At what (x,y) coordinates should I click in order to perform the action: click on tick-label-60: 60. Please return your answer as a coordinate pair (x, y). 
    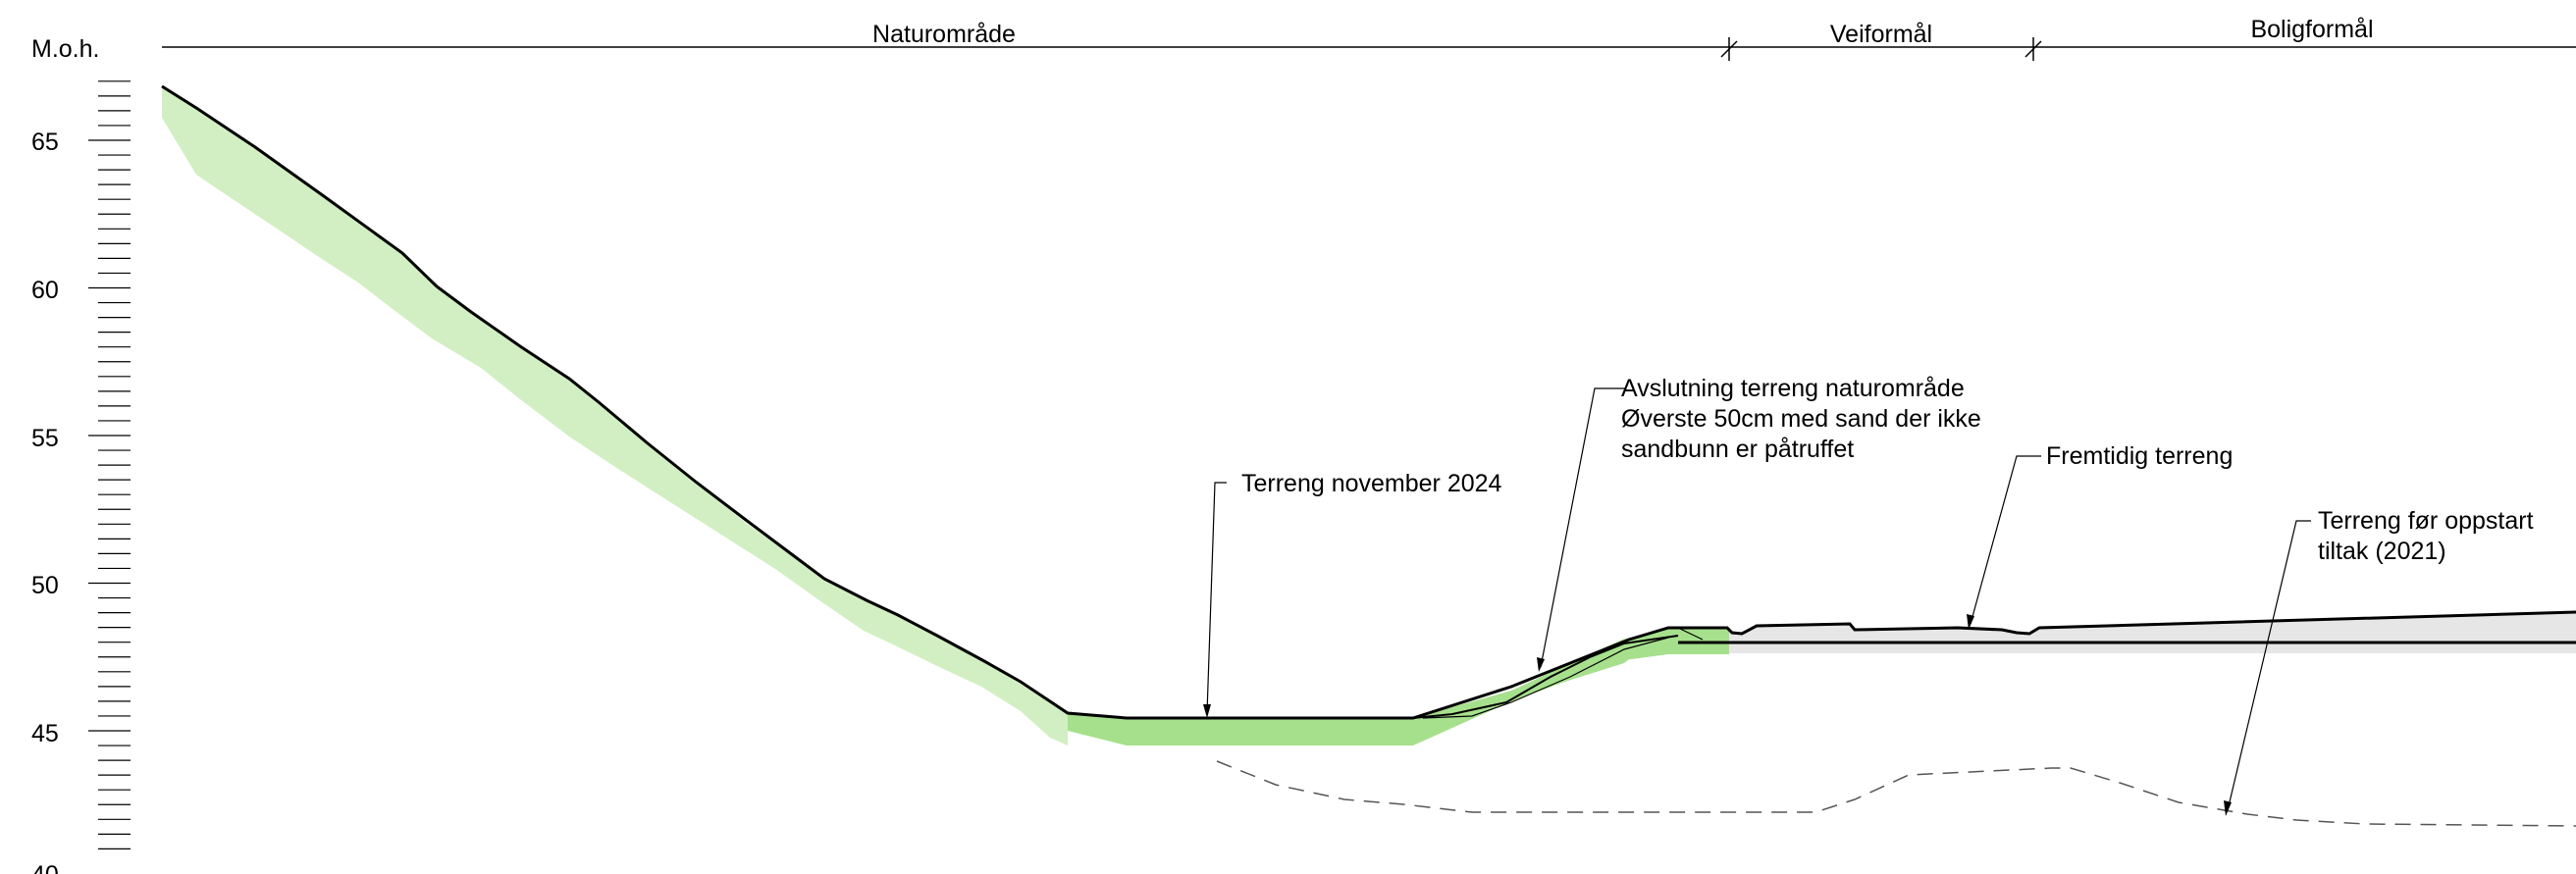
    Looking at the image, I should click on (45, 290).